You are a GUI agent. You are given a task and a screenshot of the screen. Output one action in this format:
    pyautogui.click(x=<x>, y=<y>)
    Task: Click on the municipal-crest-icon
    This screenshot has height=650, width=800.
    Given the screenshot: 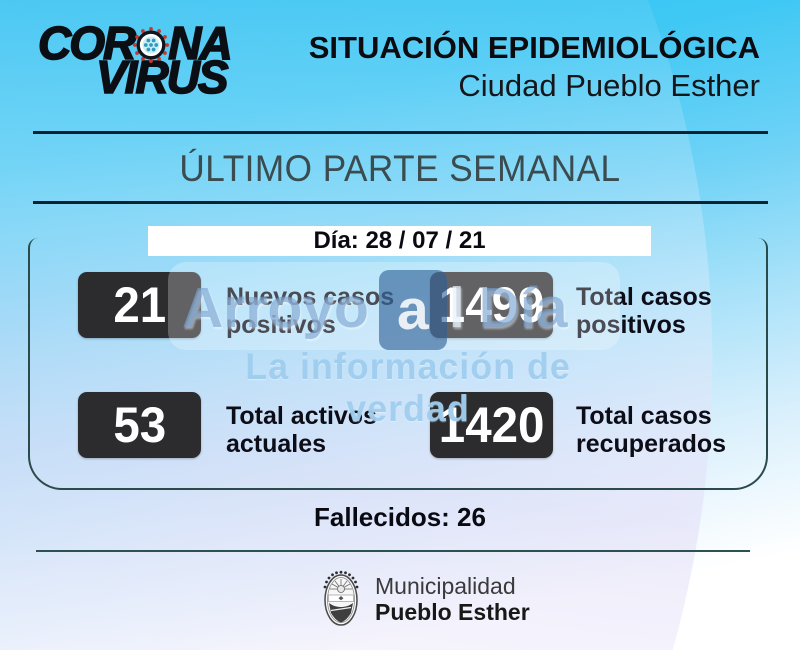 What is the action you would take?
    pyautogui.click(x=341, y=598)
    